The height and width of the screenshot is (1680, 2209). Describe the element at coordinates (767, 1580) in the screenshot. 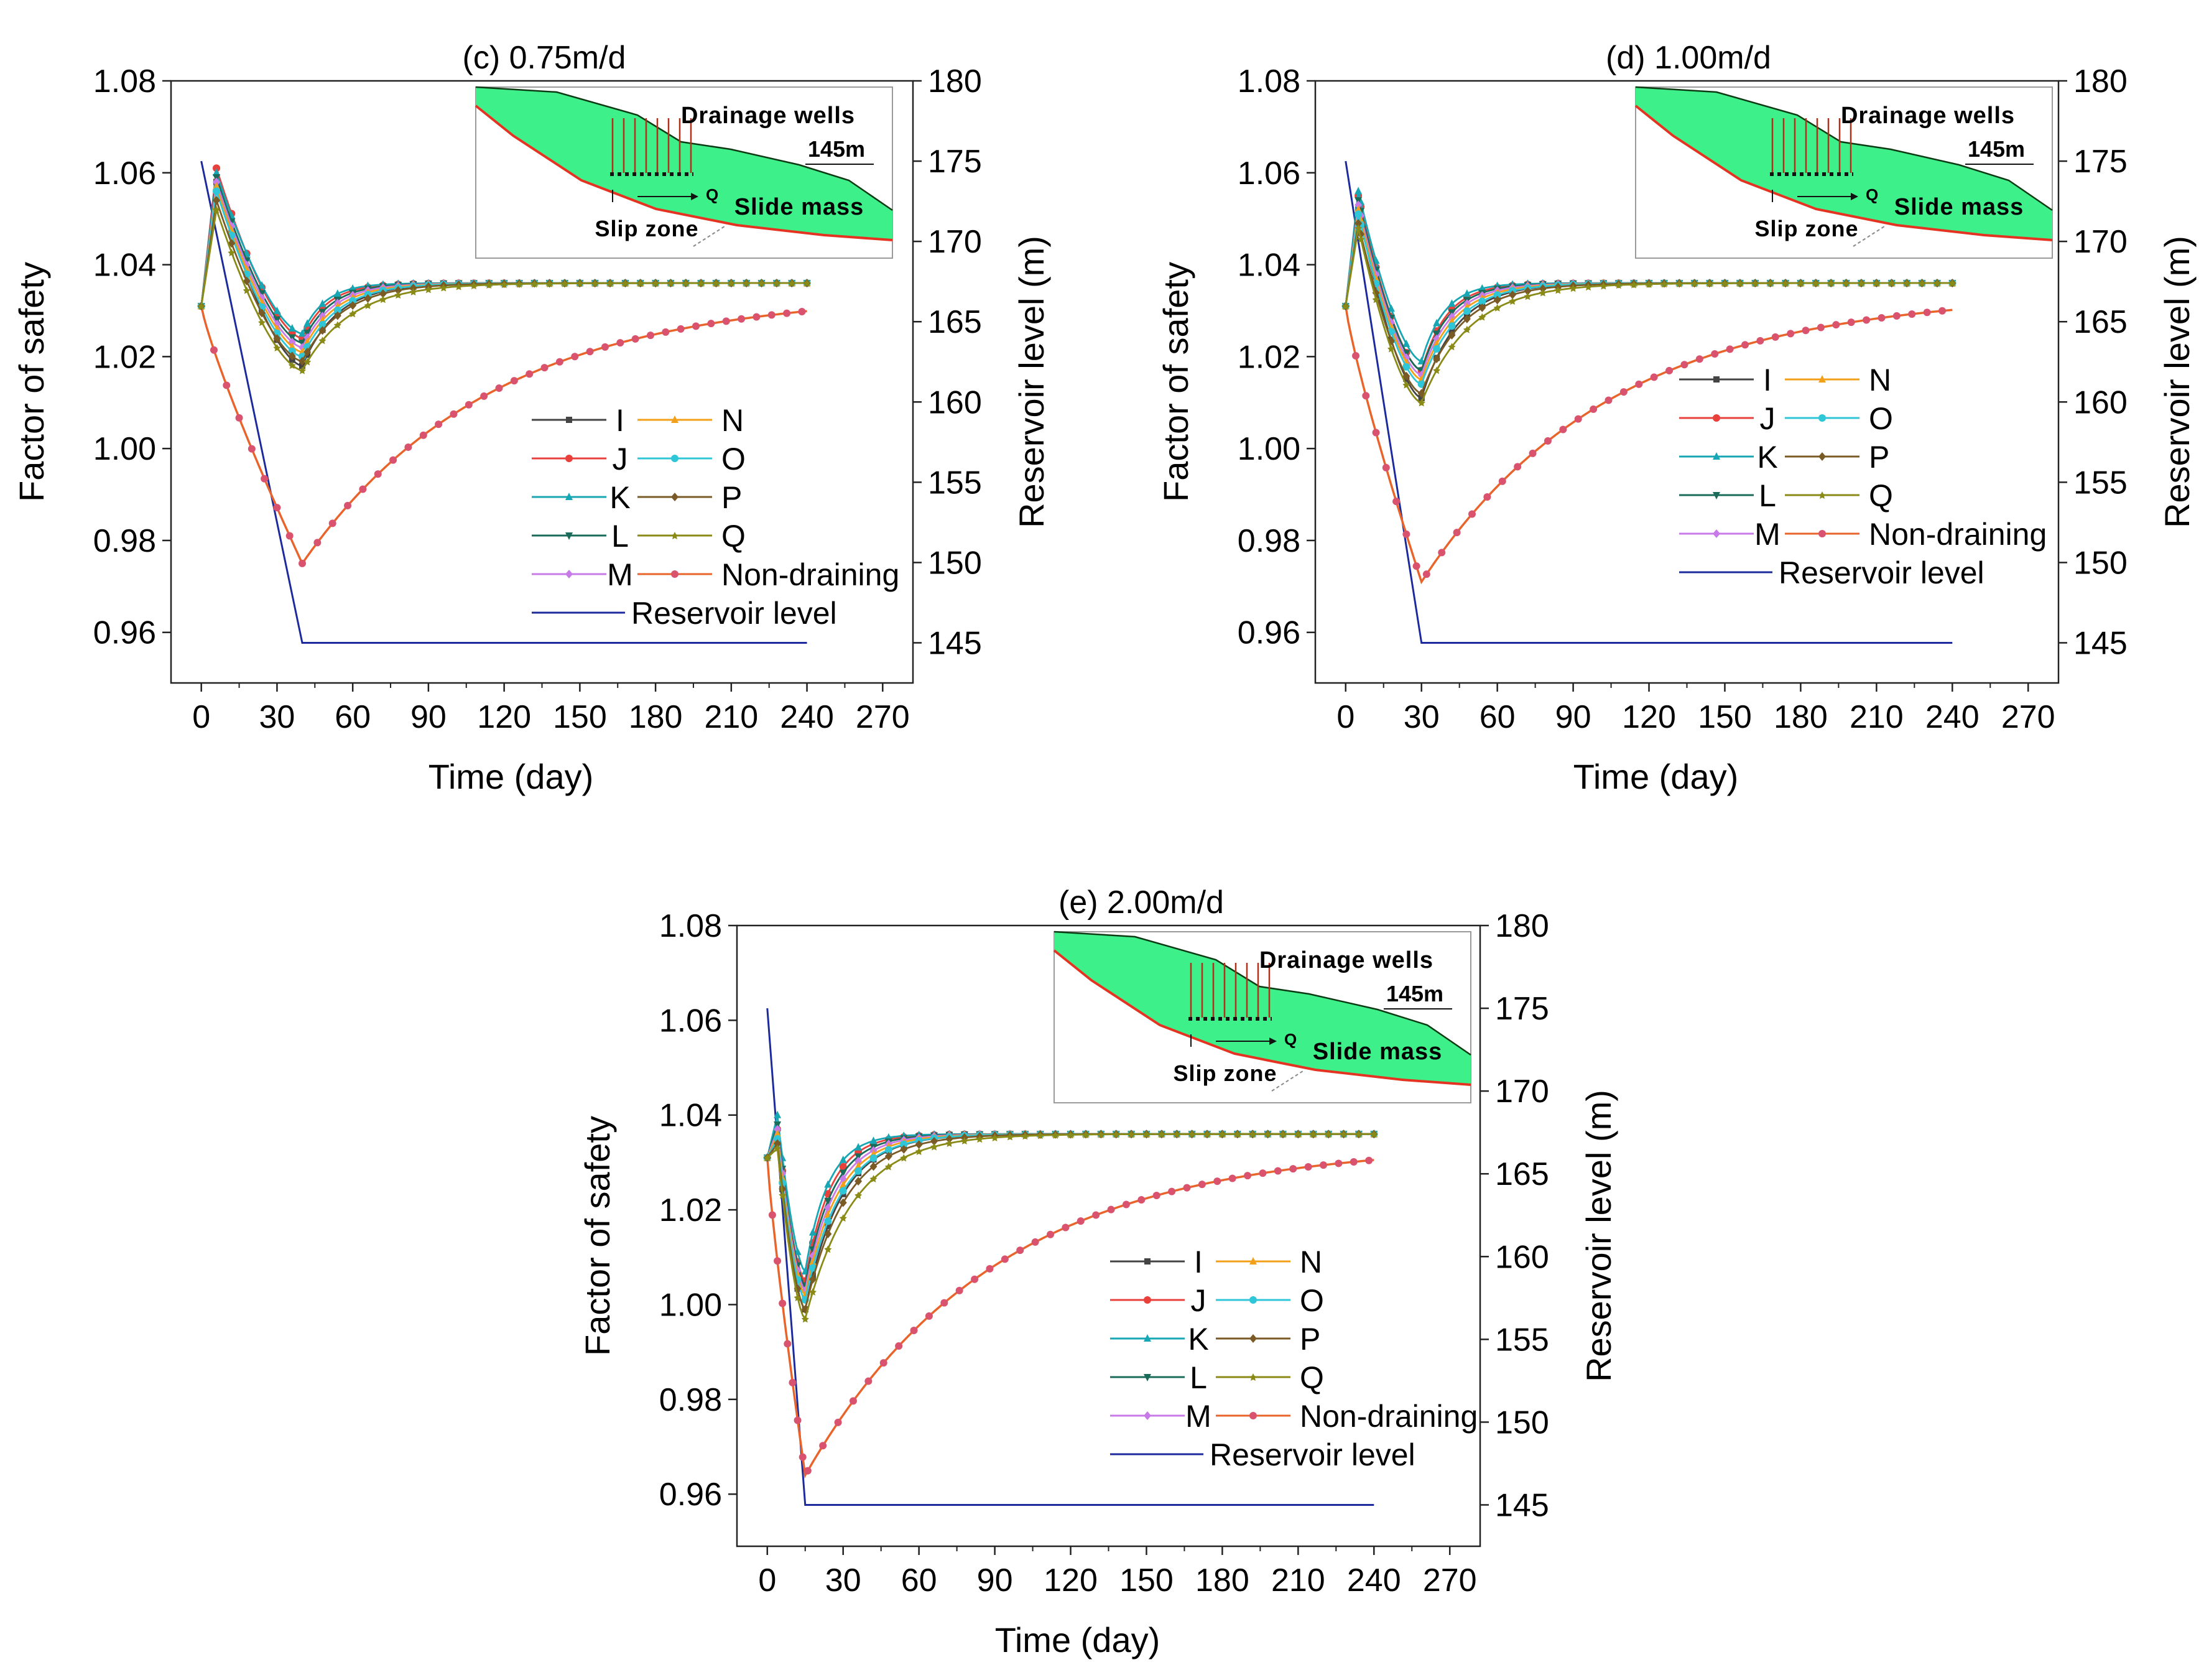

I see `x-tick-label: 0` at that location.